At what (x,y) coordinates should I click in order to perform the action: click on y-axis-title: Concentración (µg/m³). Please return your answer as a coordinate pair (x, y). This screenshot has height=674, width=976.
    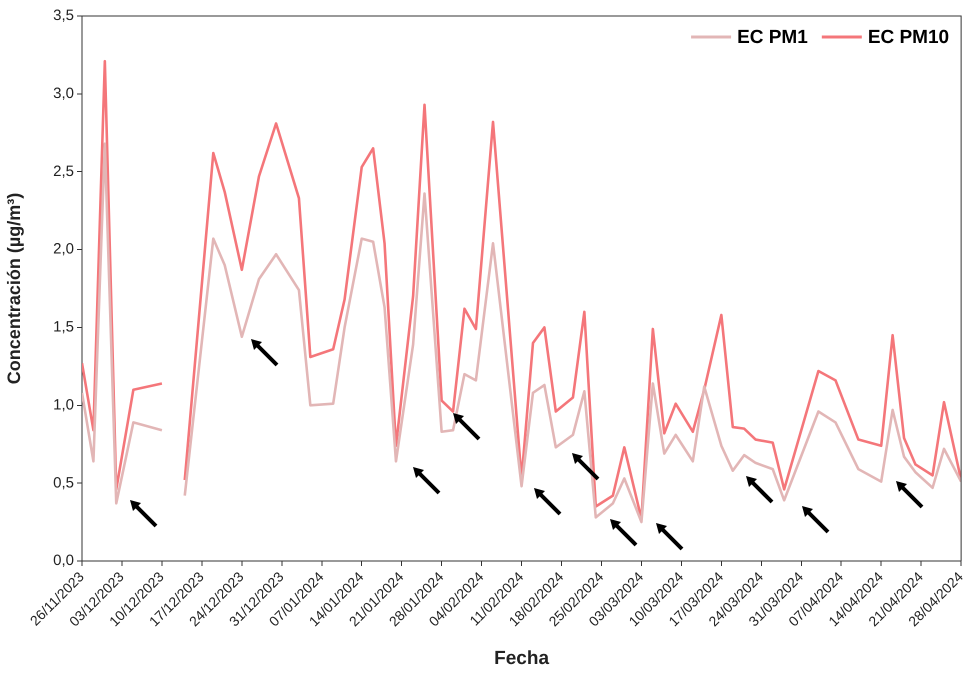
    Looking at the image, I should click on (14, 288).